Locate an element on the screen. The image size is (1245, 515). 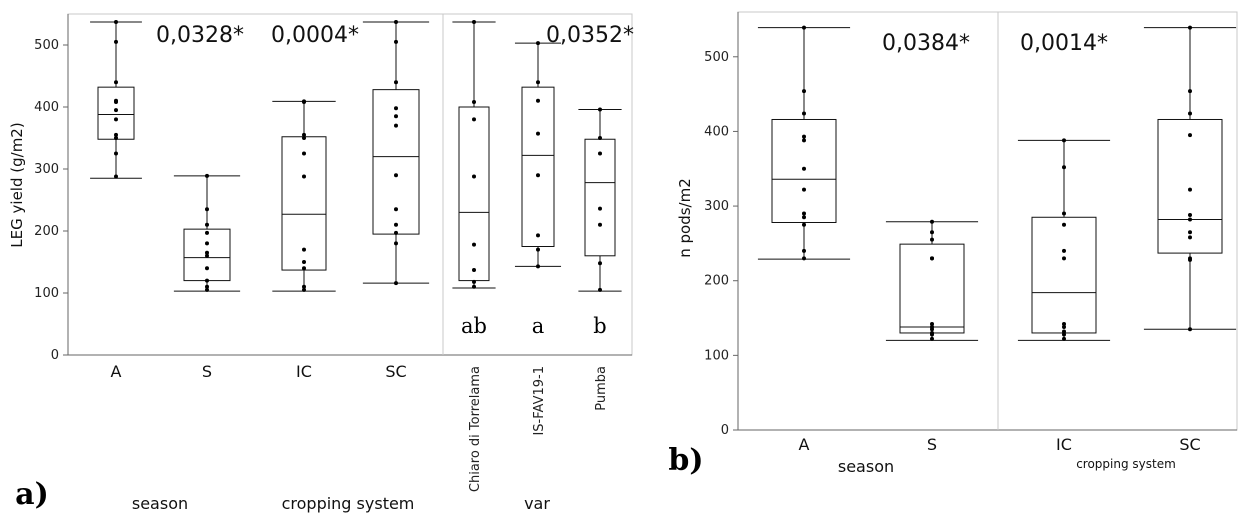
x-tick-label: Chiaro di Torrelama is located at coordinates (475, 429).